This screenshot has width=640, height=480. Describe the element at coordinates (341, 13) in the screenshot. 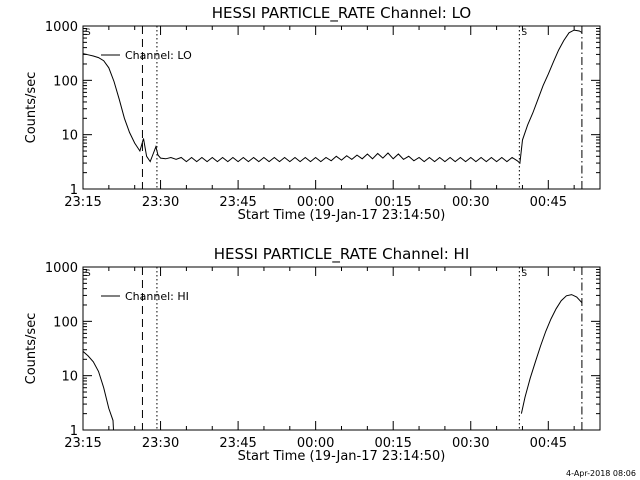

I see `chart-title: HESSI PARTICLE_RATE Channel: LO` at that location.